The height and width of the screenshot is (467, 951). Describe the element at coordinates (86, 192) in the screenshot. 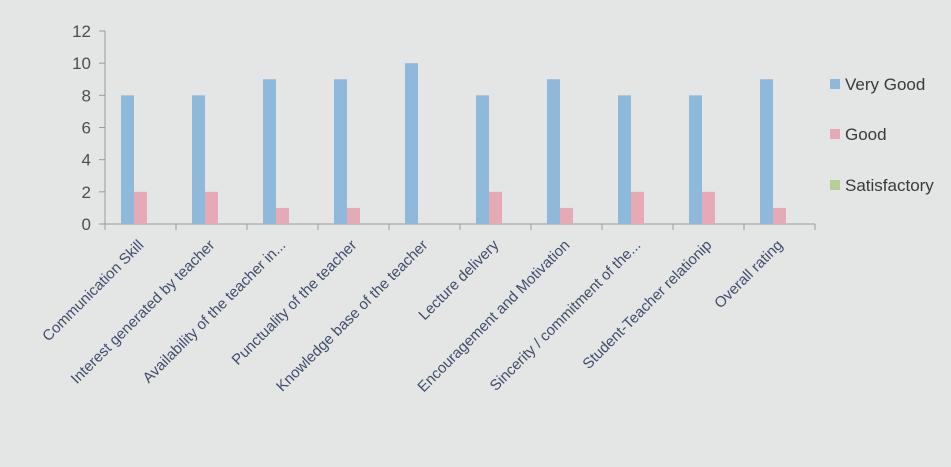

I see `y-tick-label: 2` at that location.